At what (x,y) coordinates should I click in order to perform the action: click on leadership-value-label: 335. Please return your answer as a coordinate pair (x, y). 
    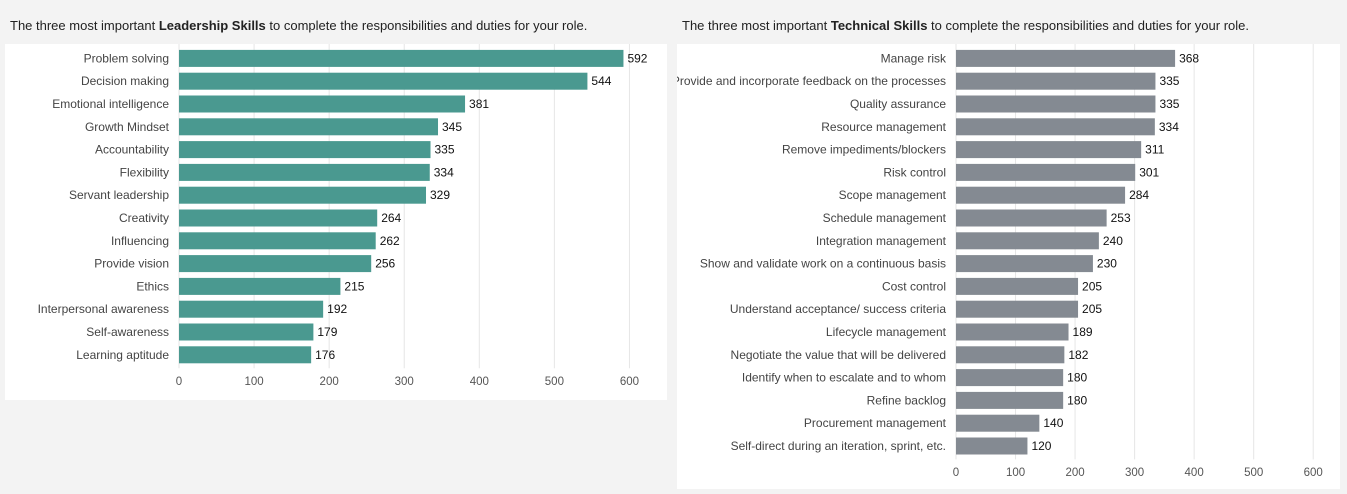
    Looking at the image, I should click on (445, 150).